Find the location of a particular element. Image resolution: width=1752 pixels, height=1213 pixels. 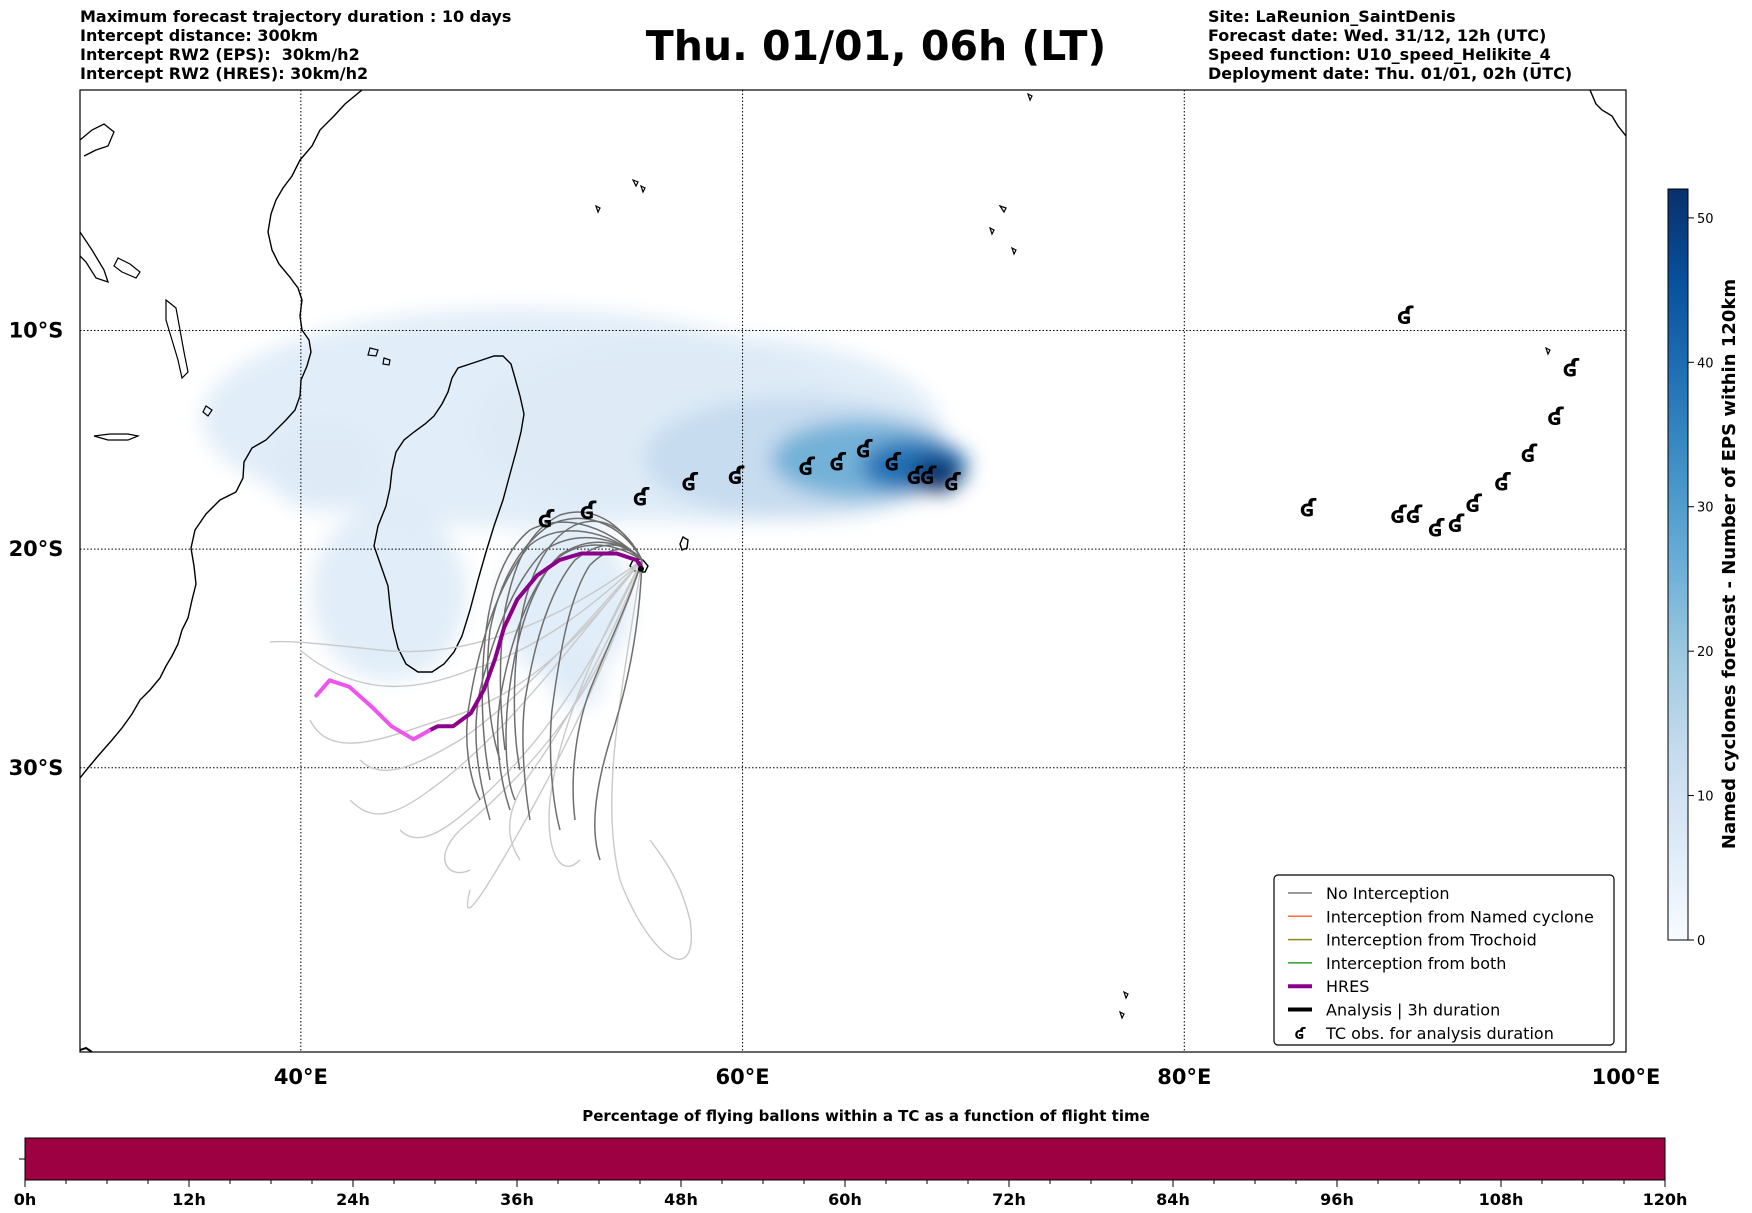

site-marker is located at coordinates (640, 568).